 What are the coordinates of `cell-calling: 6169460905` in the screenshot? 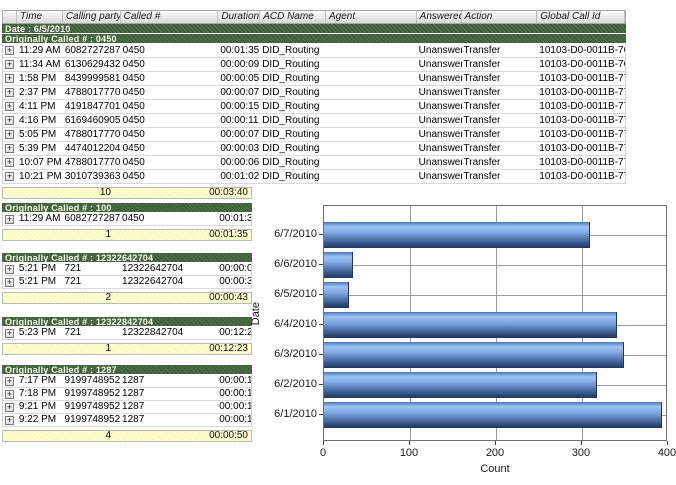 It's located at (92, 120).